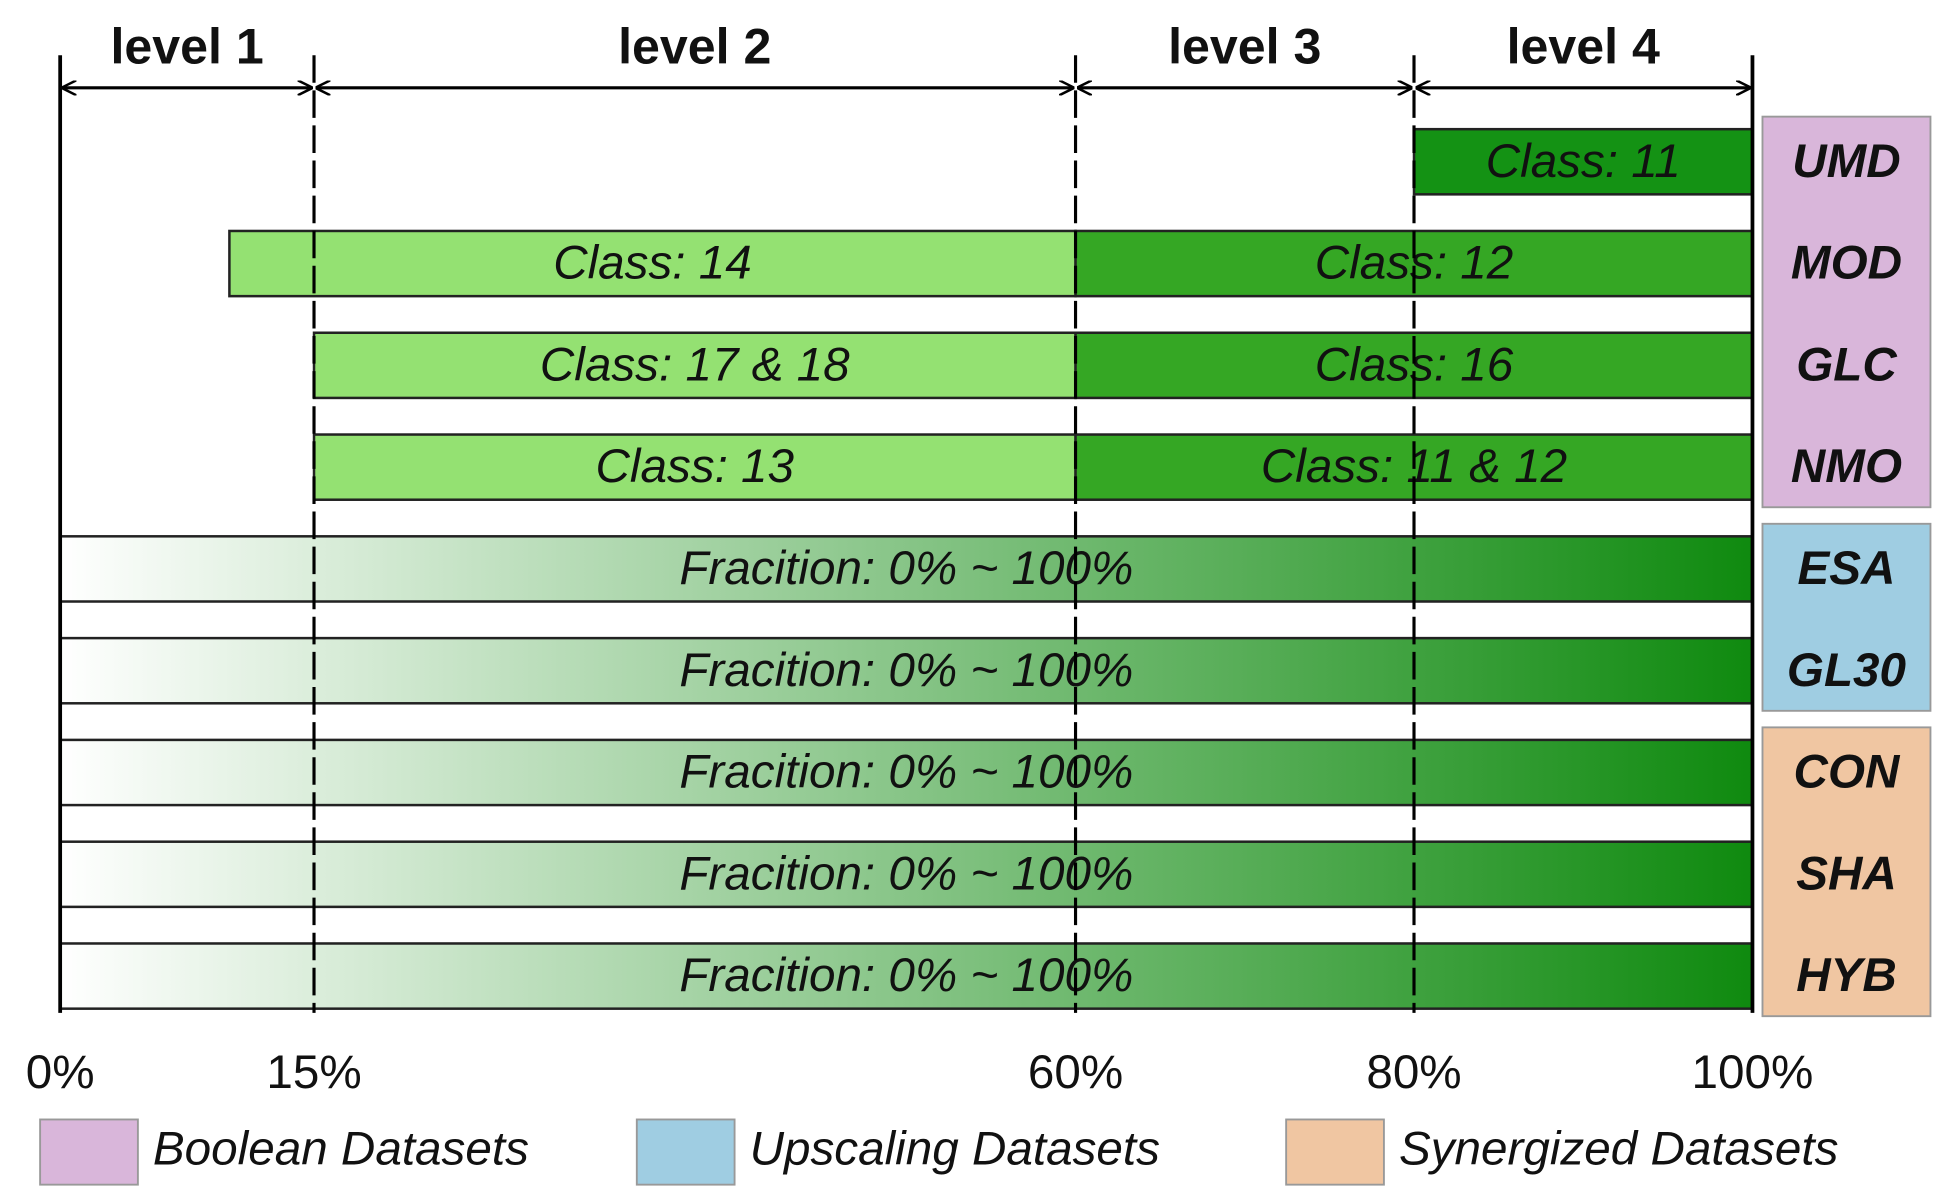  I want to click on dataset-name: CON, so click(1847, 772).